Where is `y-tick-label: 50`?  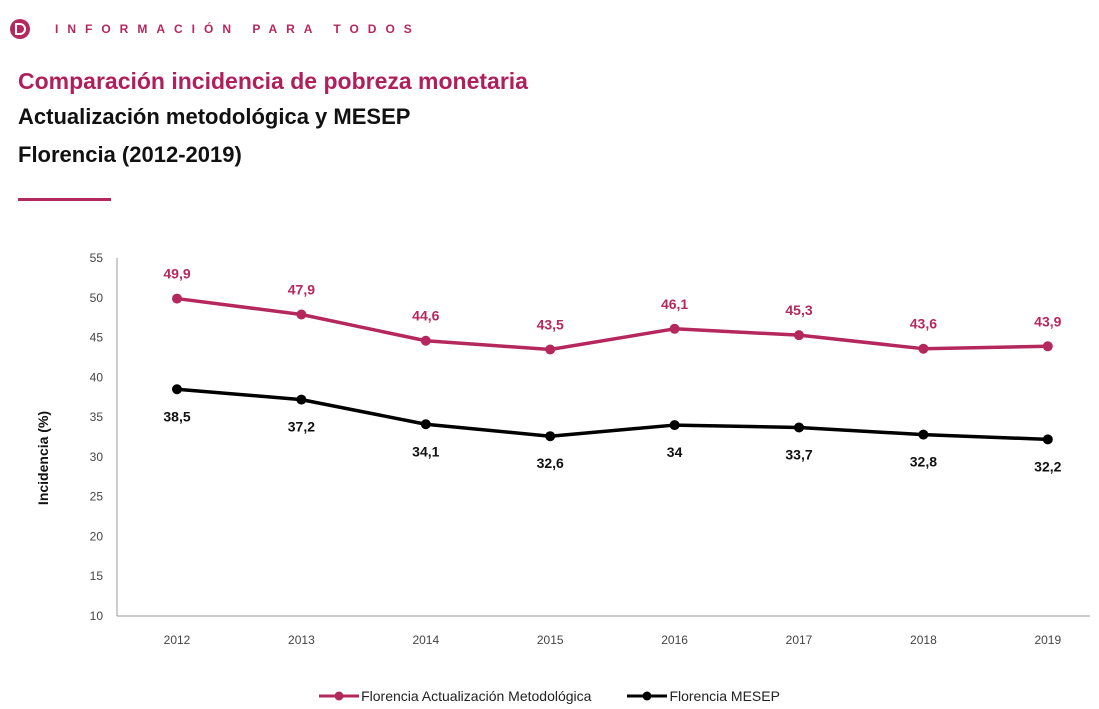
y-tick-label: 50 is located at coordinates (97, 298).